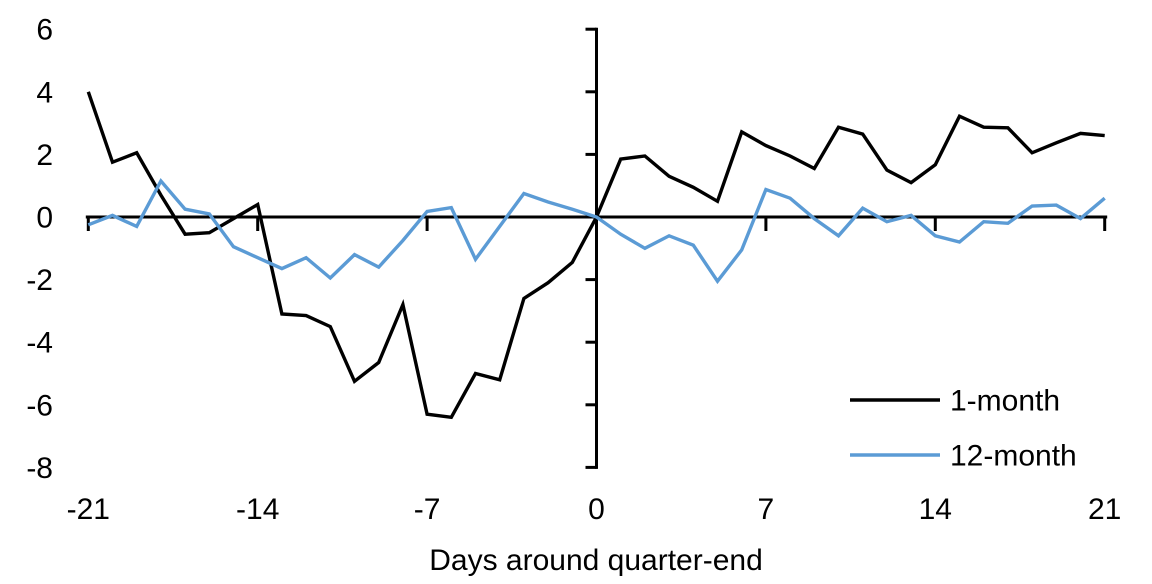 The width and height of the screenshot is (1152, 584). Describe the element at coordinates (44, 92) in the screenshot. I see `y-tick-label: 4` at that location.